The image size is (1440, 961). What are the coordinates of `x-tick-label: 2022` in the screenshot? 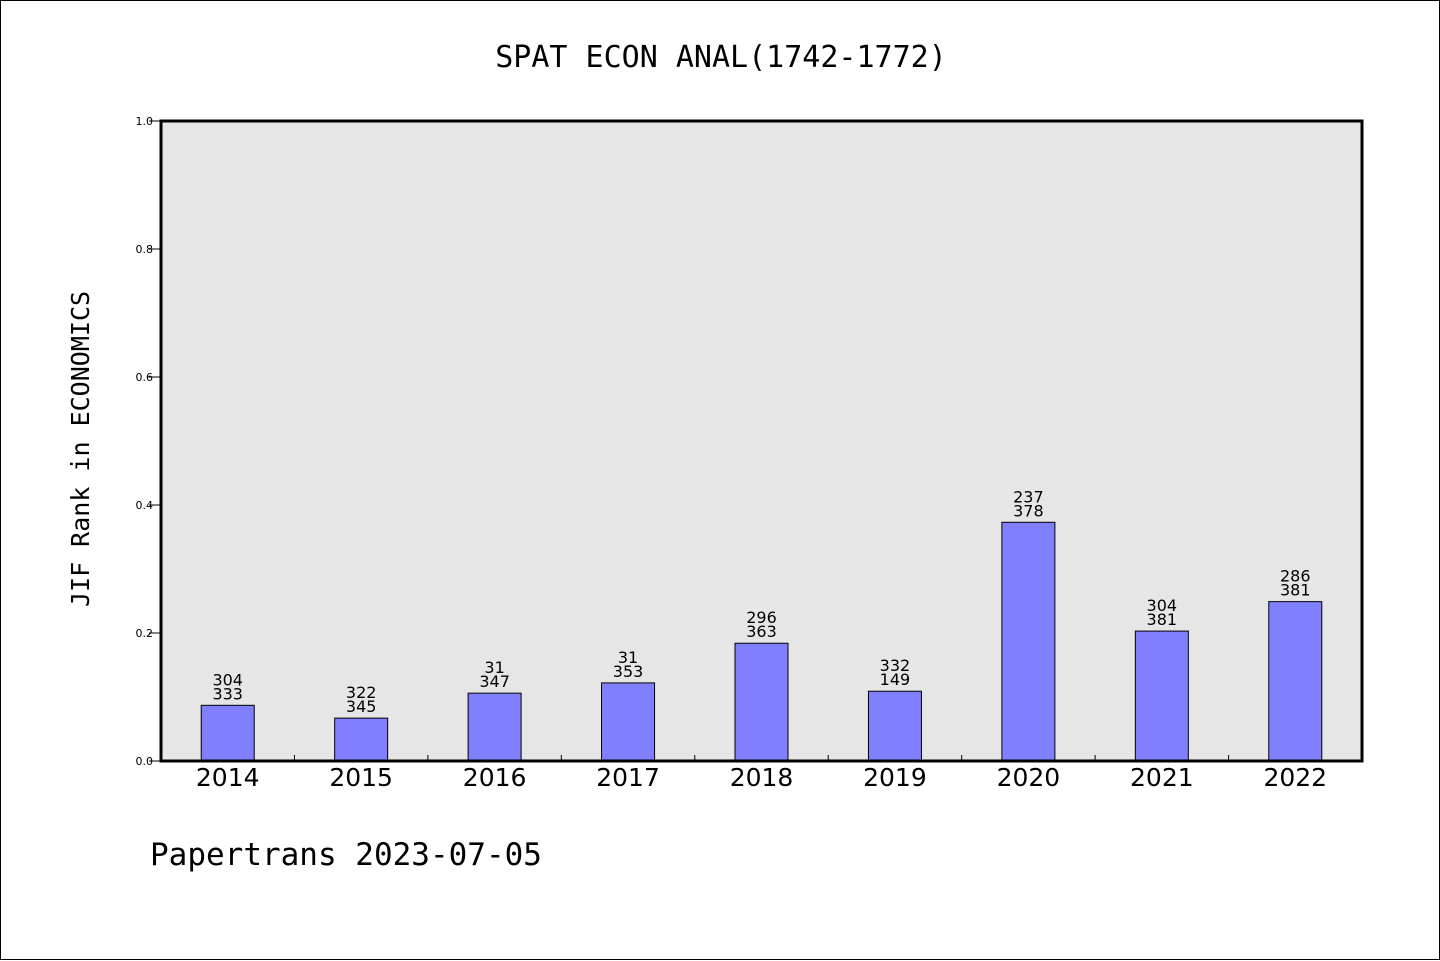 It's located at (1295, 777).